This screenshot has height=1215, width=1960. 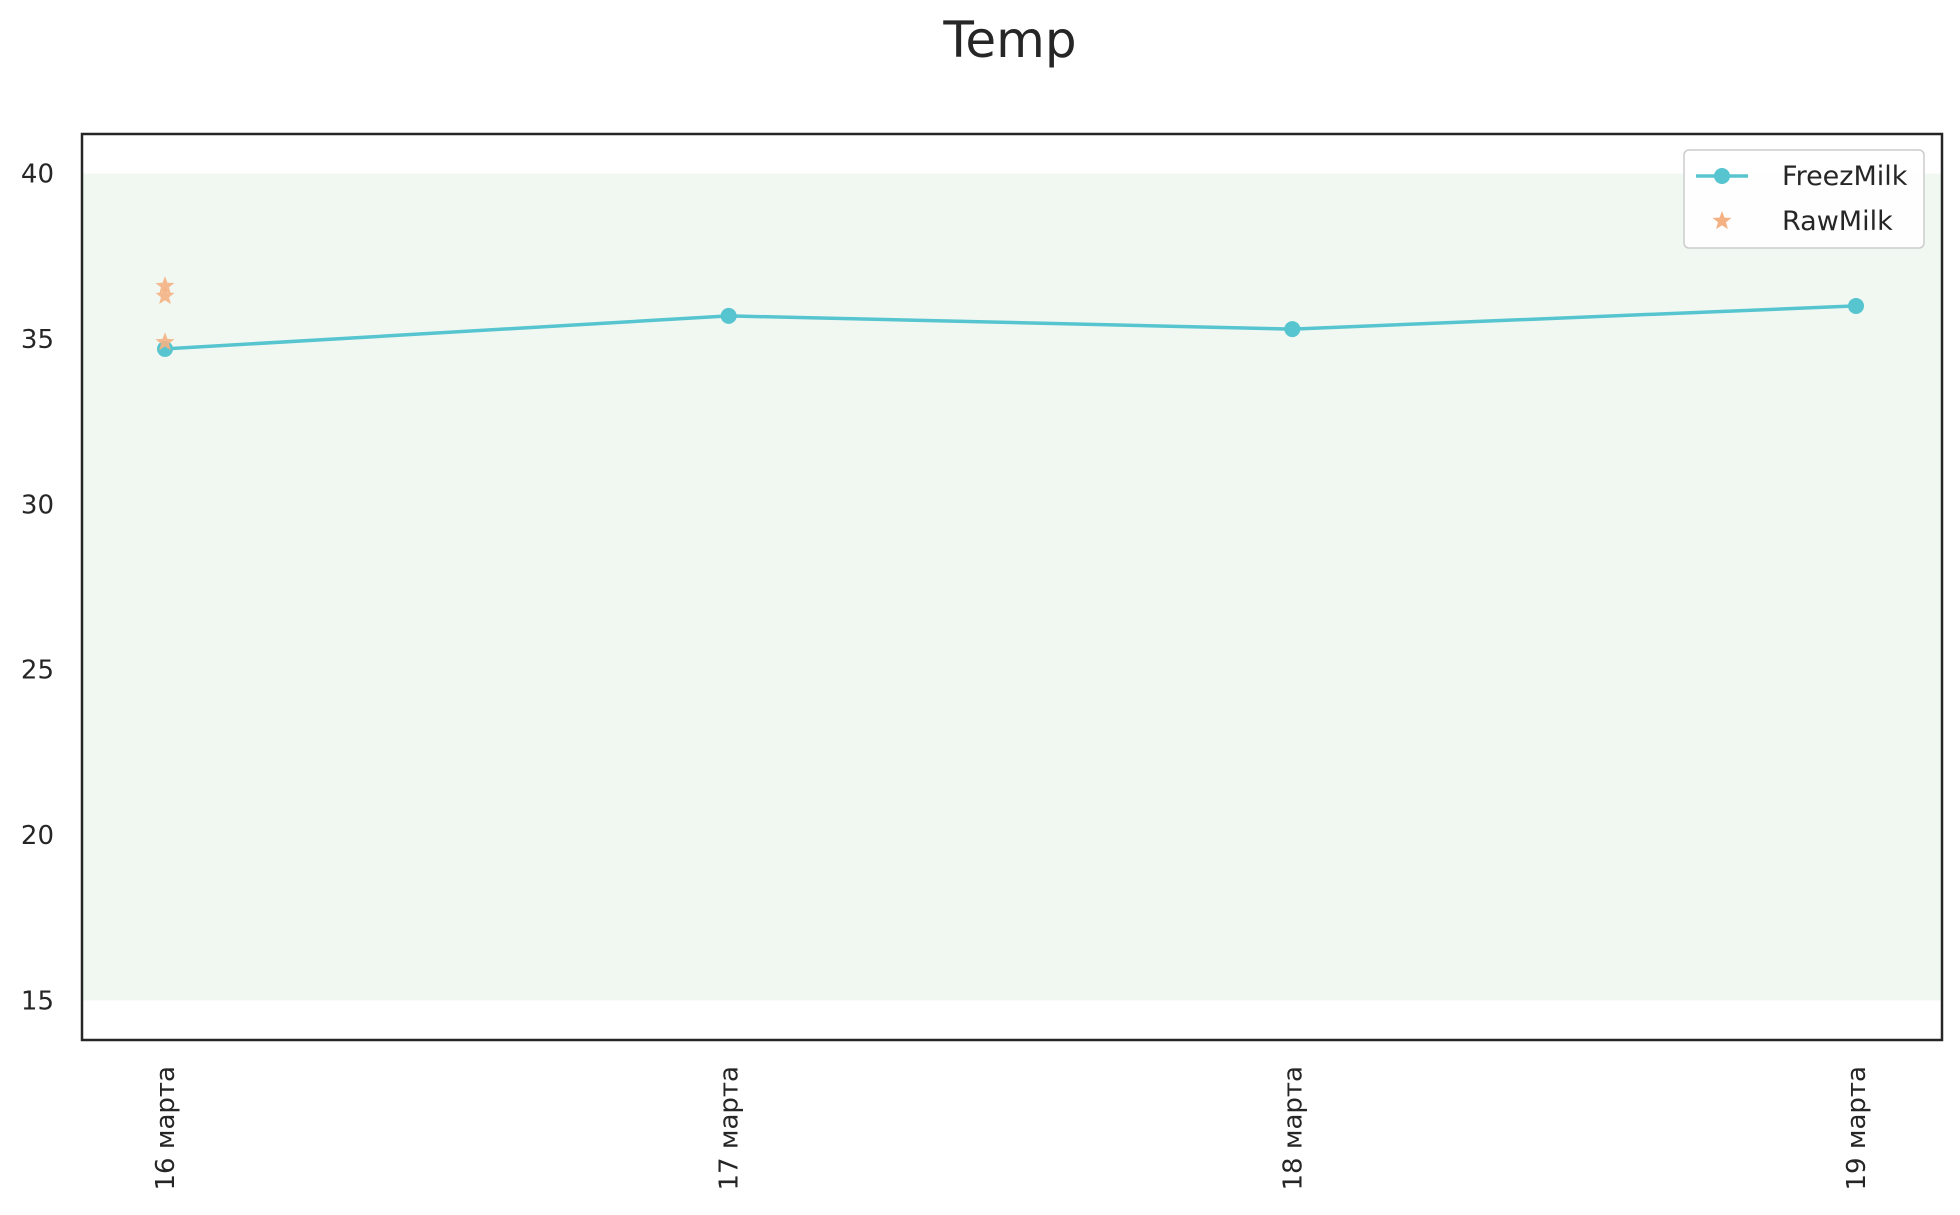 I want to click on x-axis-ticks: 16 марта 17 марта 18 марта 19 марта, so click(x=1011, y=1128).